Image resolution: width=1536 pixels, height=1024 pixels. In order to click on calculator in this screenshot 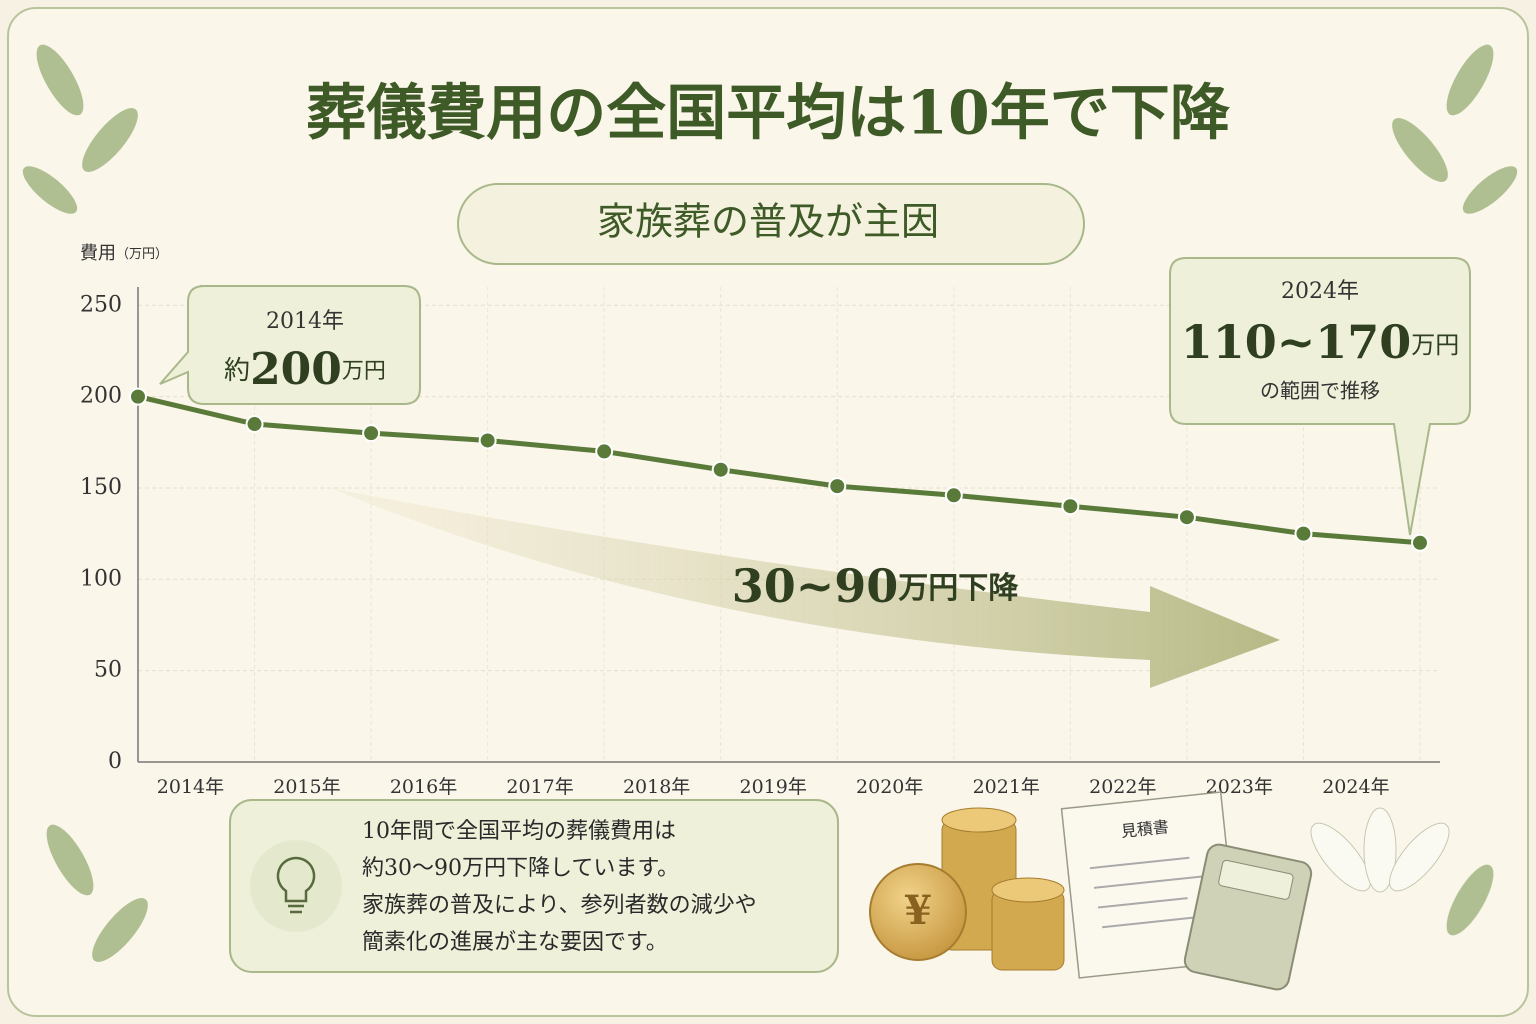, I will do `click(1248, 917)`.